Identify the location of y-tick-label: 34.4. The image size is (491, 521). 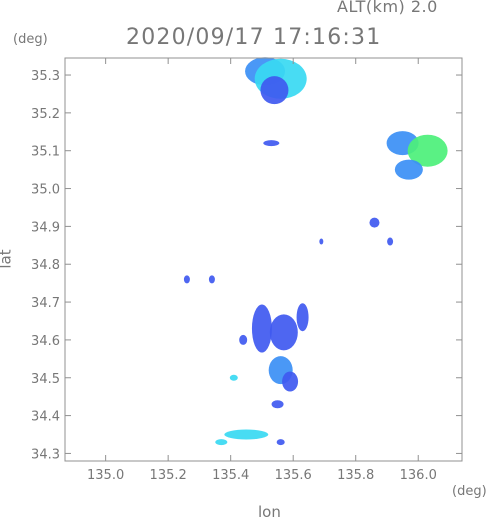
(45, 417).